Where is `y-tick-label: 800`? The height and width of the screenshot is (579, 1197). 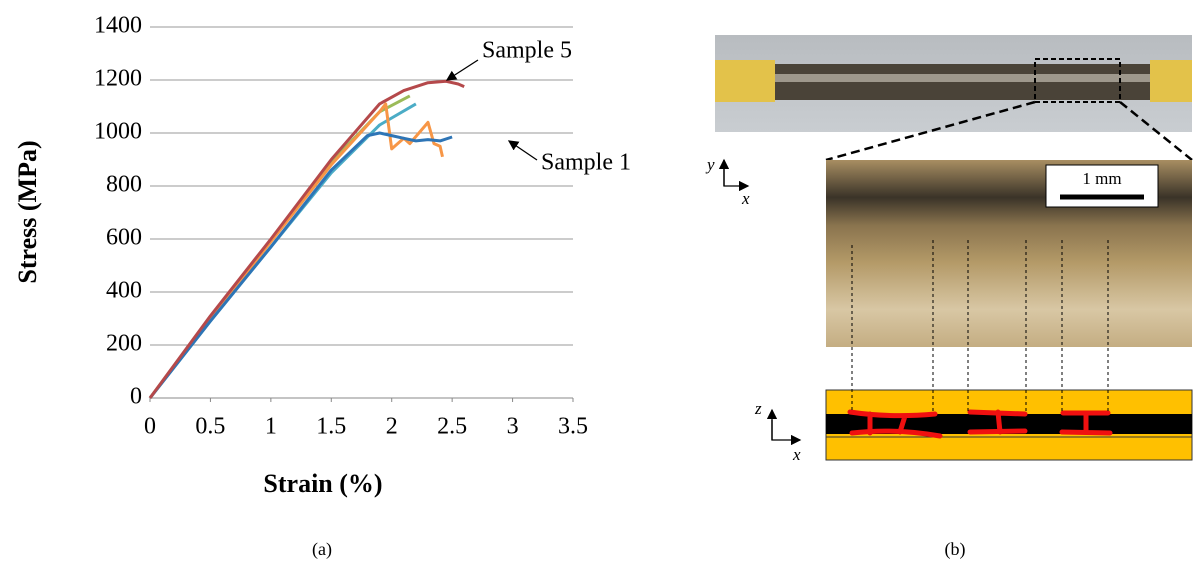
y-tick-label: 800 is located at coordinates (124, 185).